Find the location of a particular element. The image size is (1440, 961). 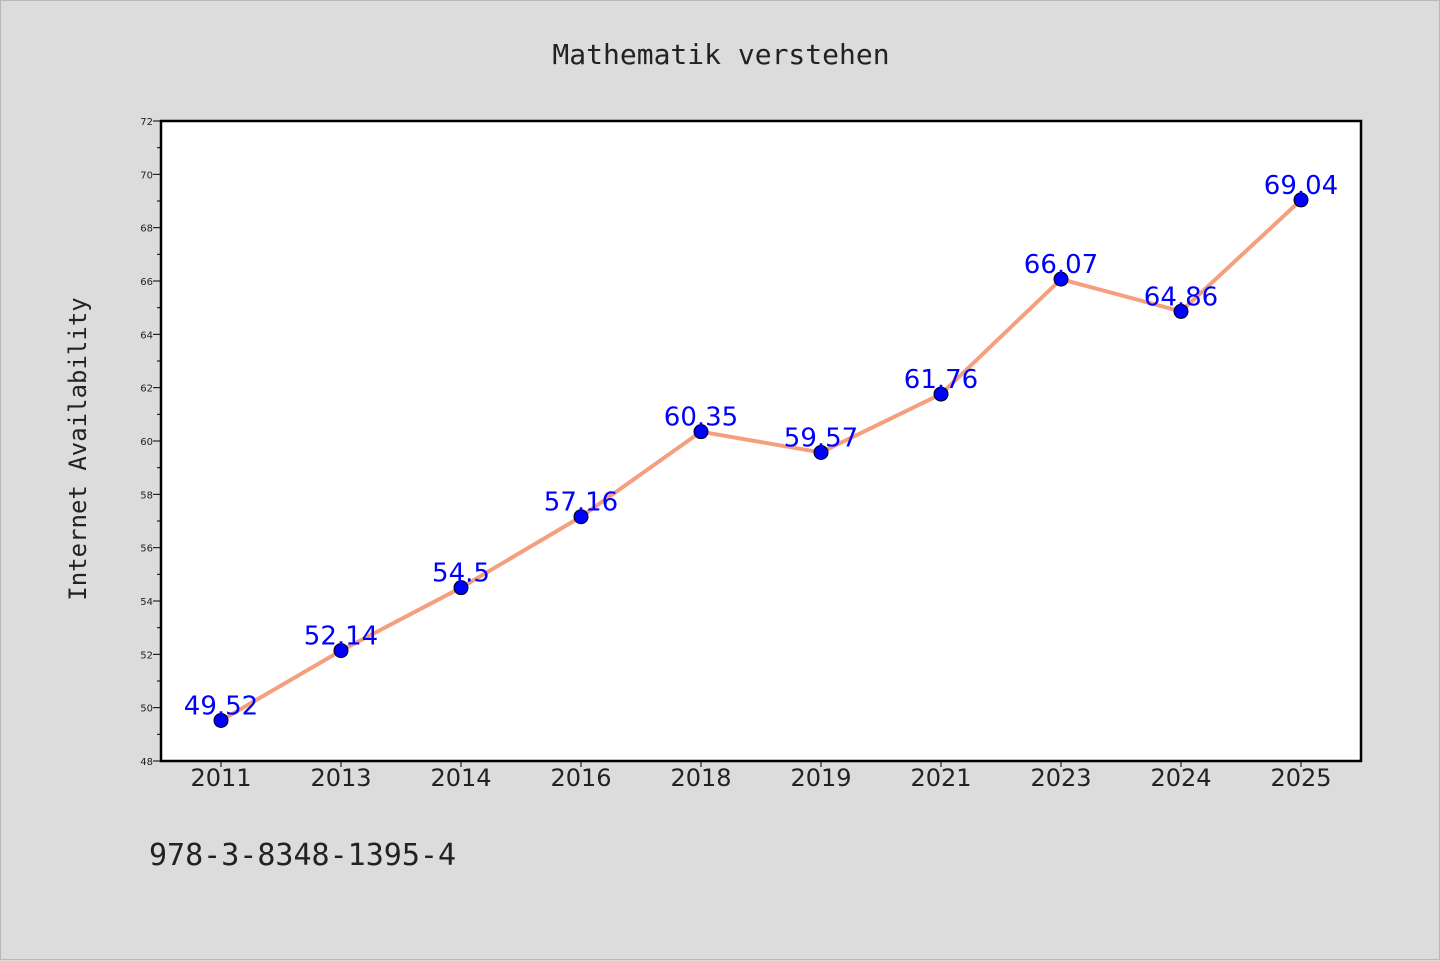

x-tick-label: 2013 is located at coordinates (340, 778).